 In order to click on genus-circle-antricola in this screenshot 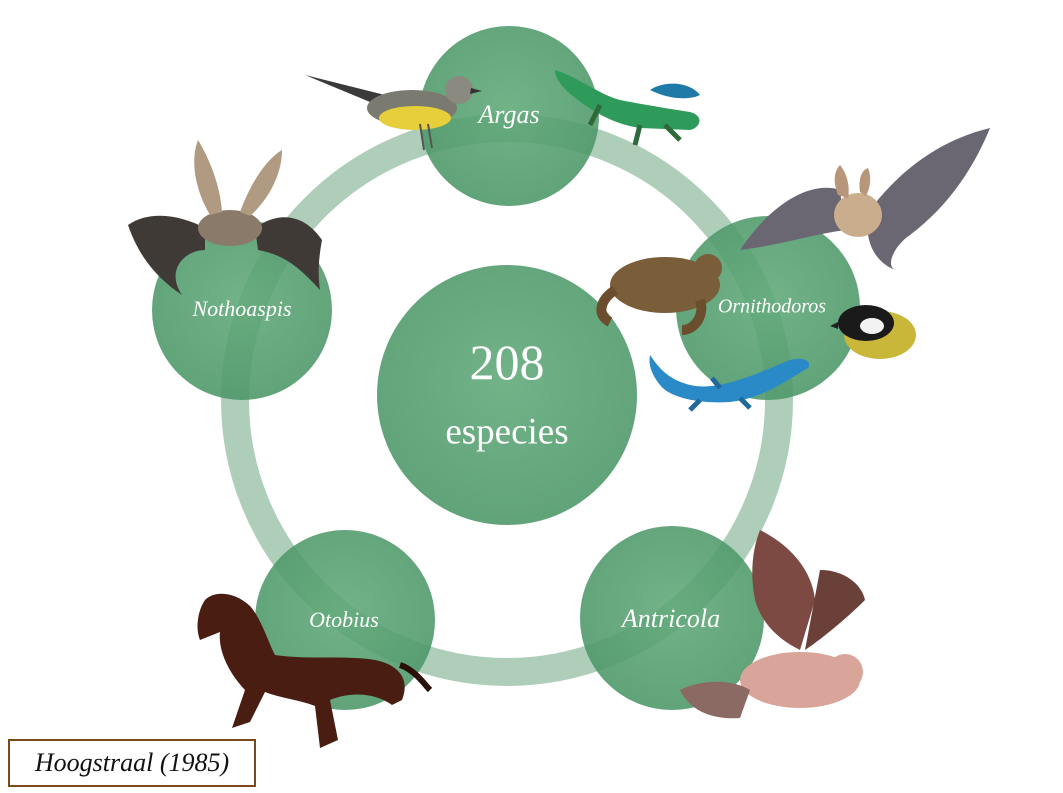, I will do `click(672, 618)`.